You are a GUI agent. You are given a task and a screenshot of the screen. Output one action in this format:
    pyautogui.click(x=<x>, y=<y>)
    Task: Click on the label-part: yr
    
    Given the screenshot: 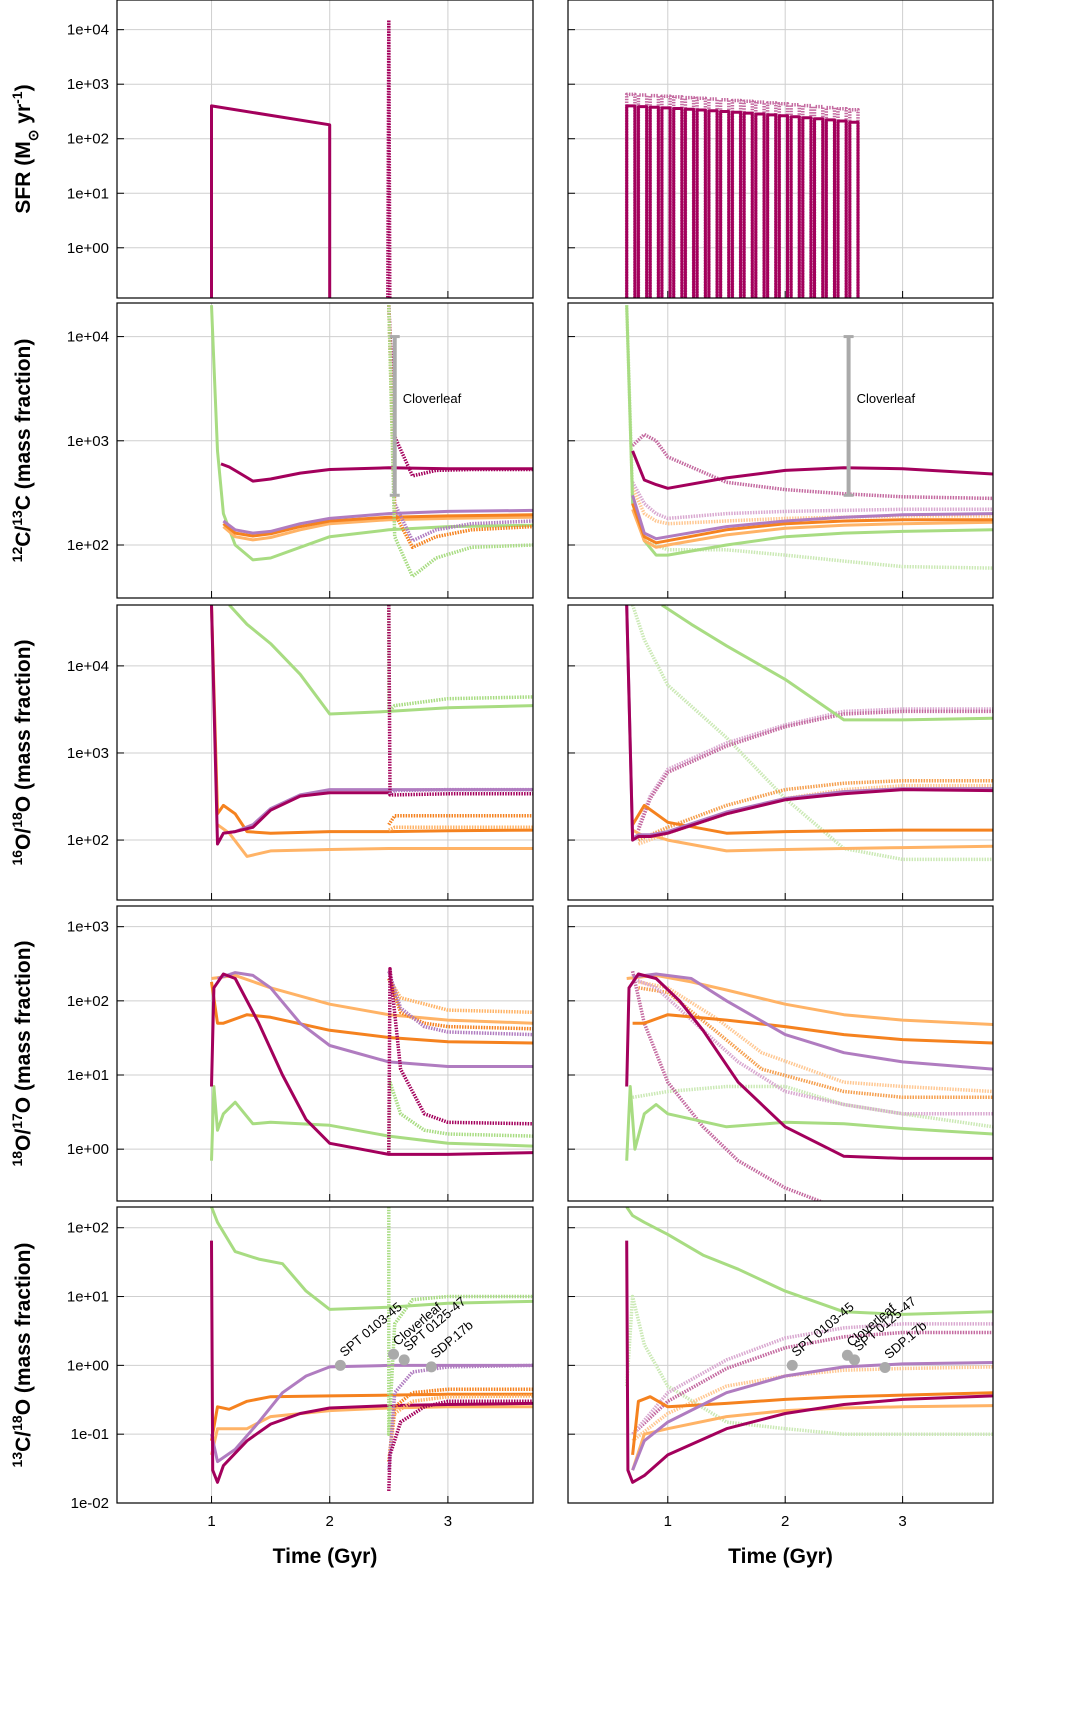 What is the action you would take?
    pyautogui.click(x=23, y=117)
    